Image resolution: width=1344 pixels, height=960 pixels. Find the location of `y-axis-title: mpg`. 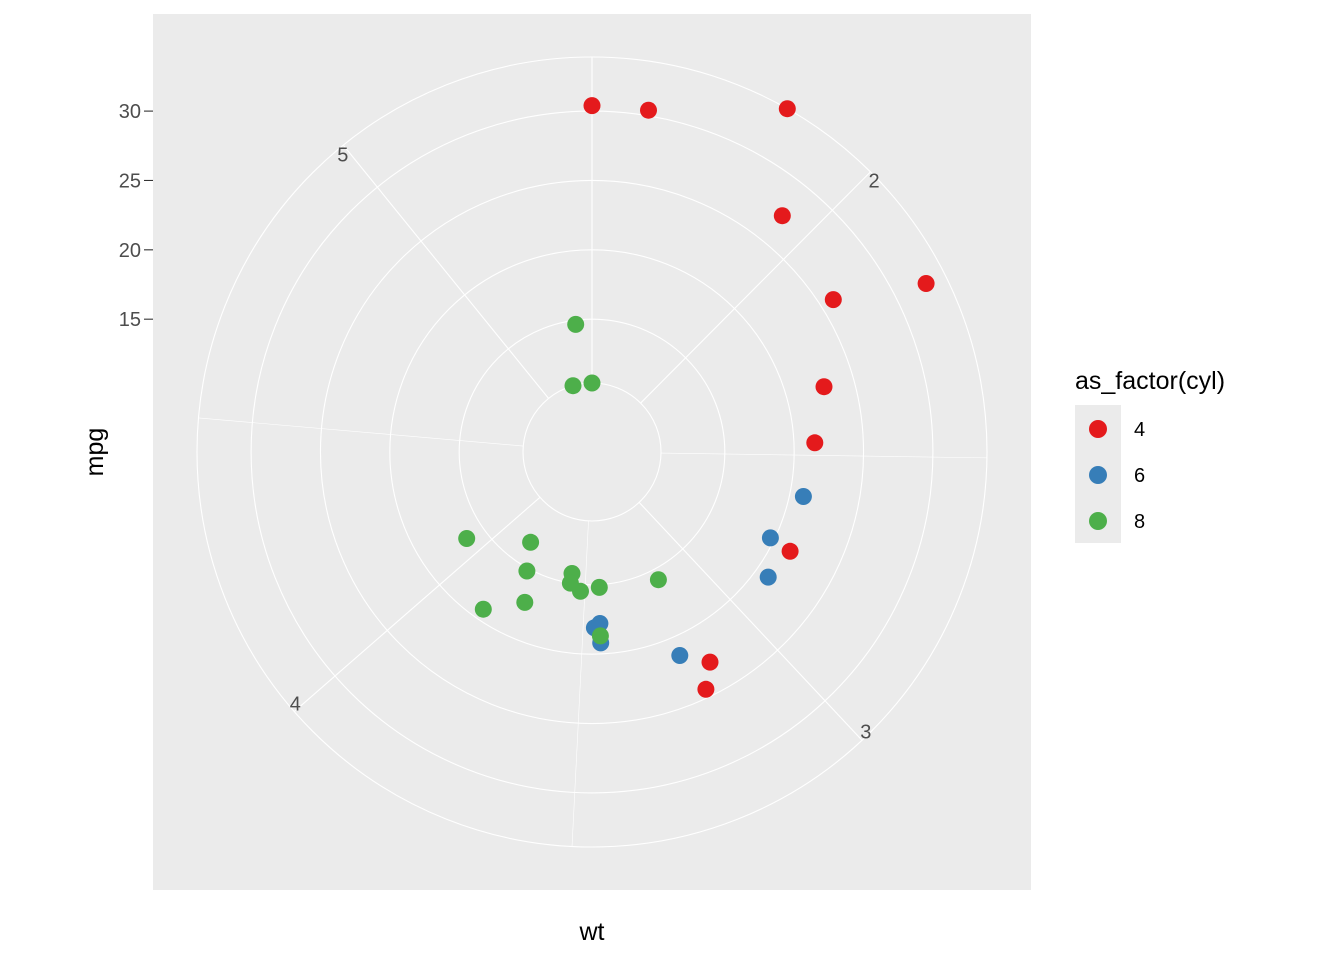

y-axis-title: mpg is located at coordinates (95, 452).